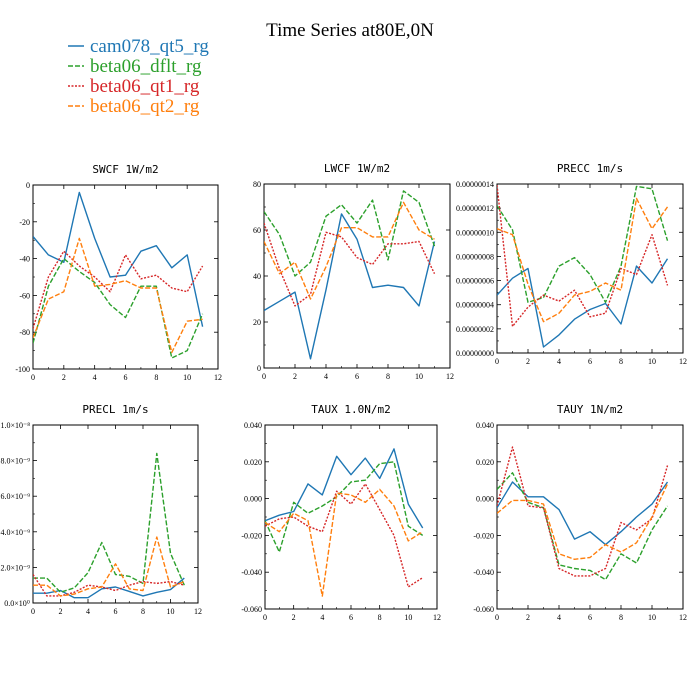 Image resolution: width=700 pixels, height=700 pixels. Describe the element at coordinates (149, 46) in the screenshot. I see `legend-label: cam078_qt5_rg` at that location.